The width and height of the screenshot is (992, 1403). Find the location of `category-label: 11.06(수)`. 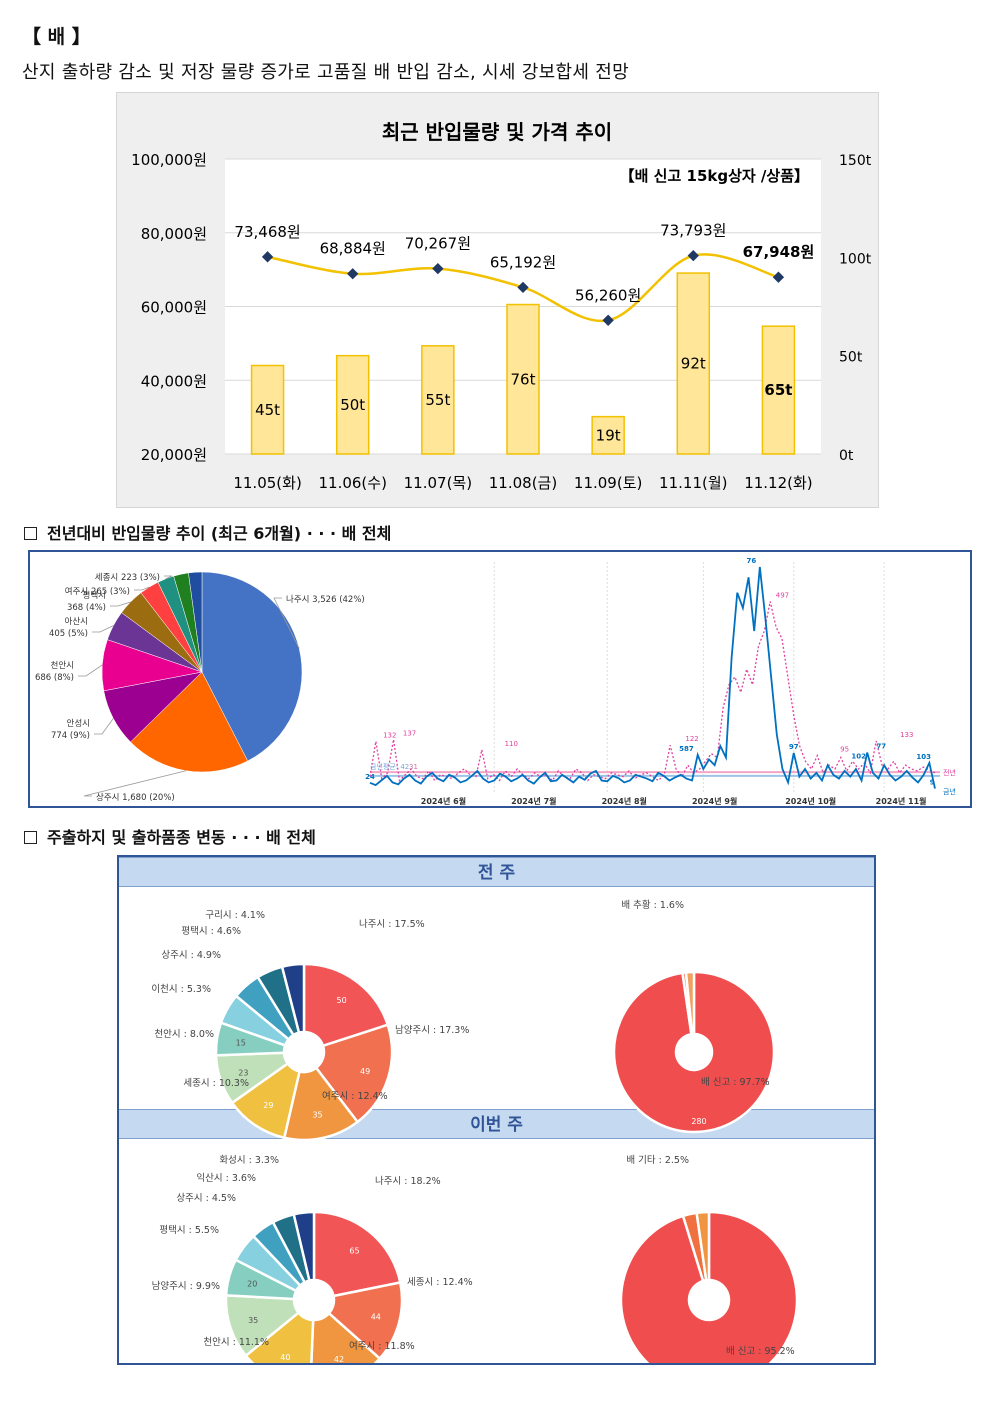

category-label: 11.06(수) is located at coordinates (352, 483).